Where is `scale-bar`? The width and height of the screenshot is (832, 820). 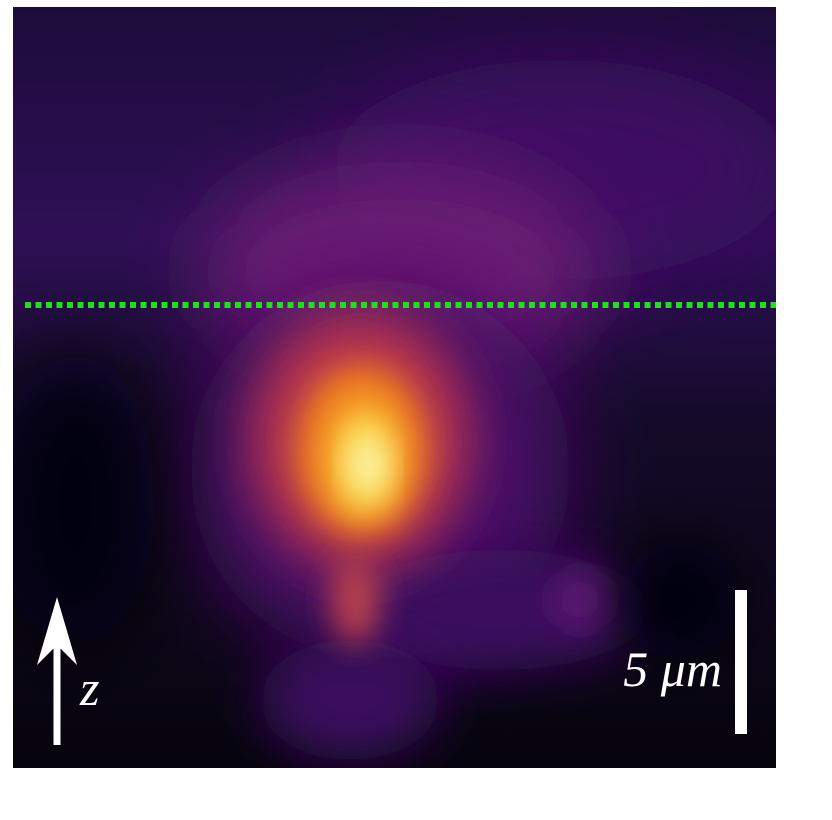
scale-bar is located at coordinates (741, 662).